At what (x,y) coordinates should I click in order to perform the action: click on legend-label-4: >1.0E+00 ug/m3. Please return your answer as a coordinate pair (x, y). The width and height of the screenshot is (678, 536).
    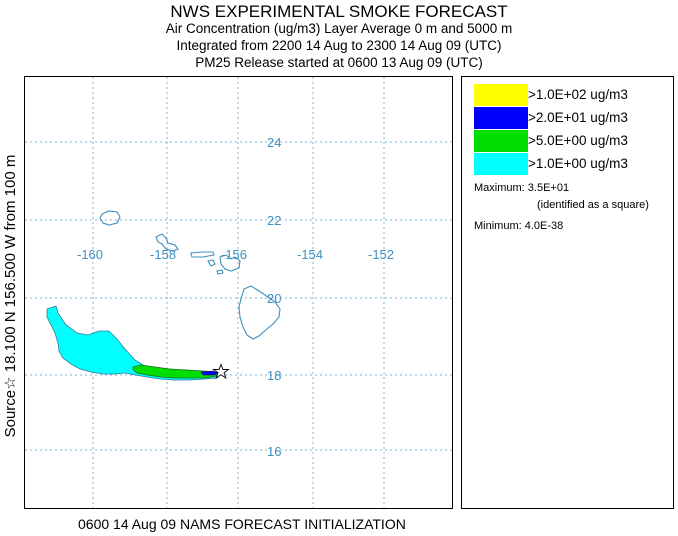
    Looking at the image, I should click on (578, 163).